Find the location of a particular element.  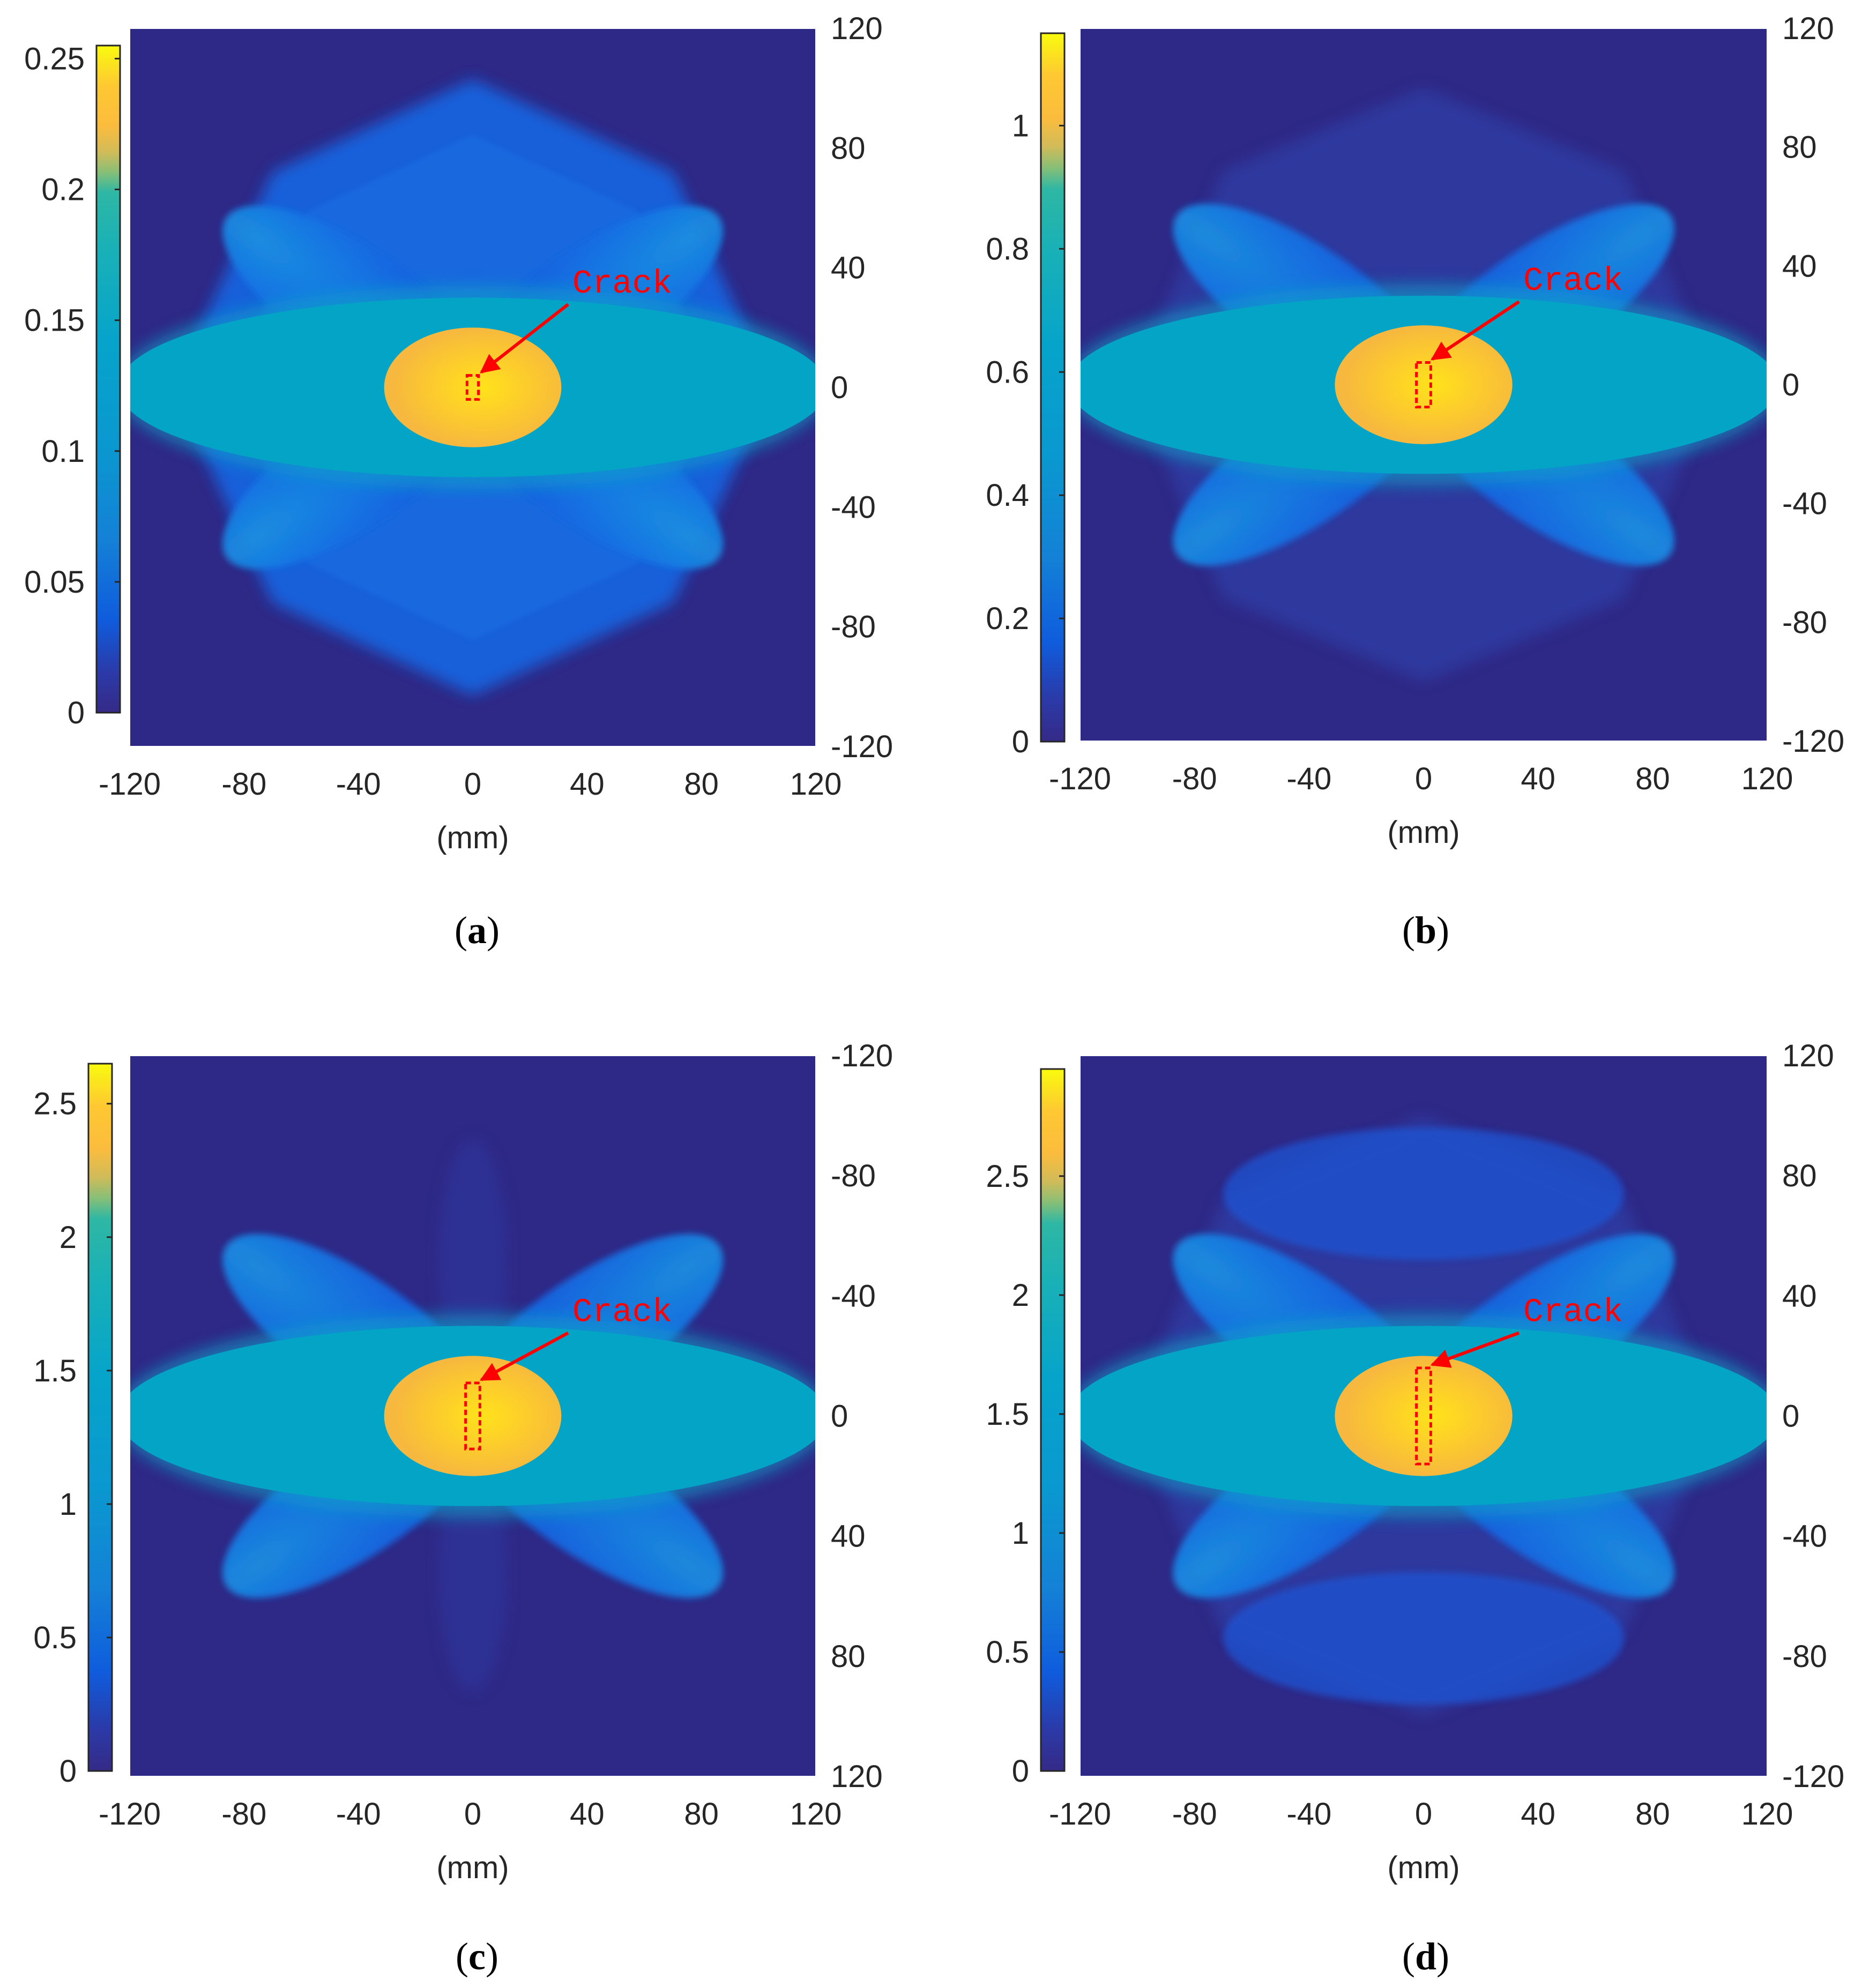

inner-lobe-top is located at coordinates (1423, 1193).